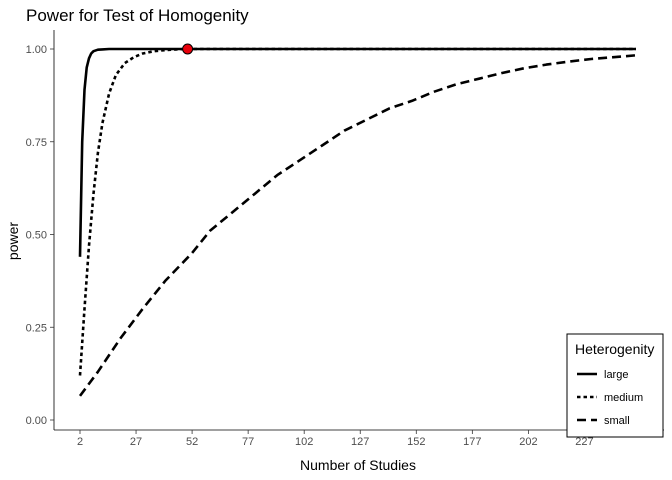 Image resolution: width=672 pixels, height=480 pixels. What do you see at coordinates (623, 398) in the screenshot?
I see `legend-label-medium: medium` at bounding box center [623, 398].